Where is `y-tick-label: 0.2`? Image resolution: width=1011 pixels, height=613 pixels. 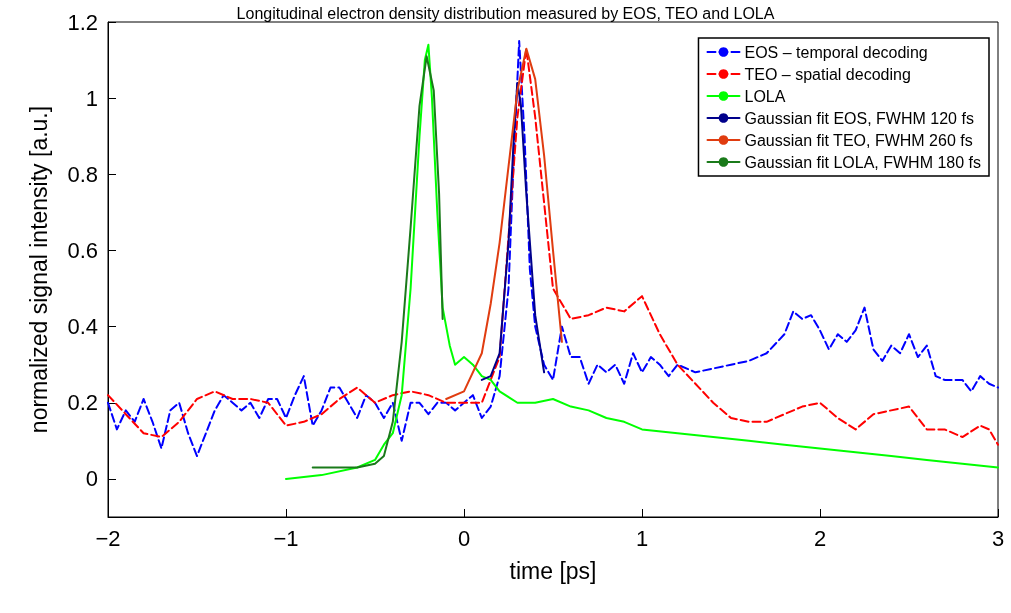 y-tick-label: 0.2 is located at coordinates (82, 403).